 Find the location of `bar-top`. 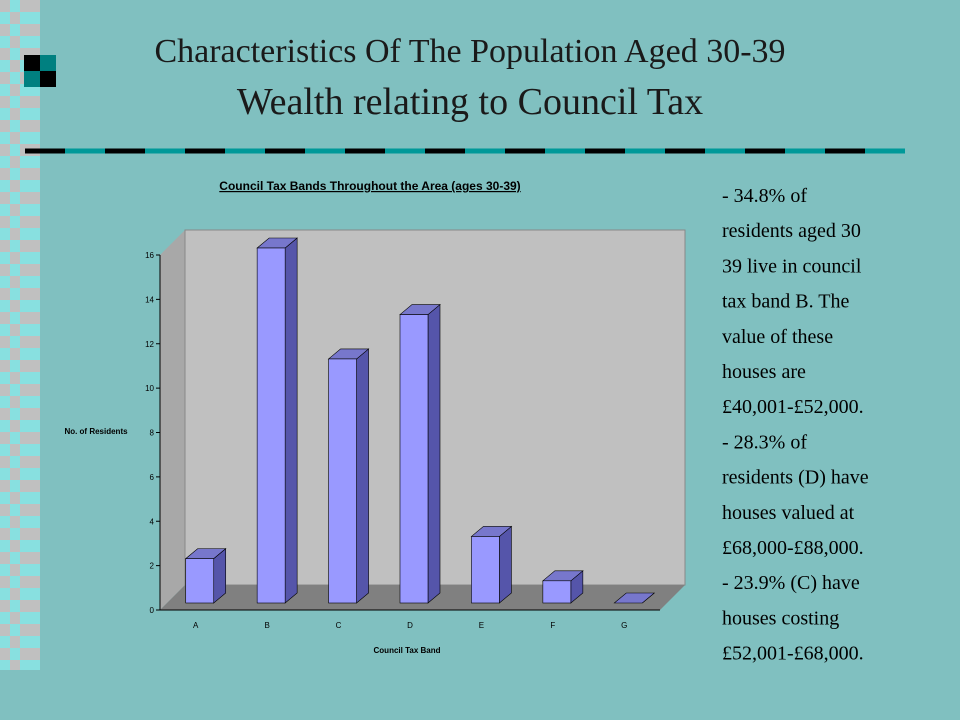

bar-top is located at coordinates (634, 598).